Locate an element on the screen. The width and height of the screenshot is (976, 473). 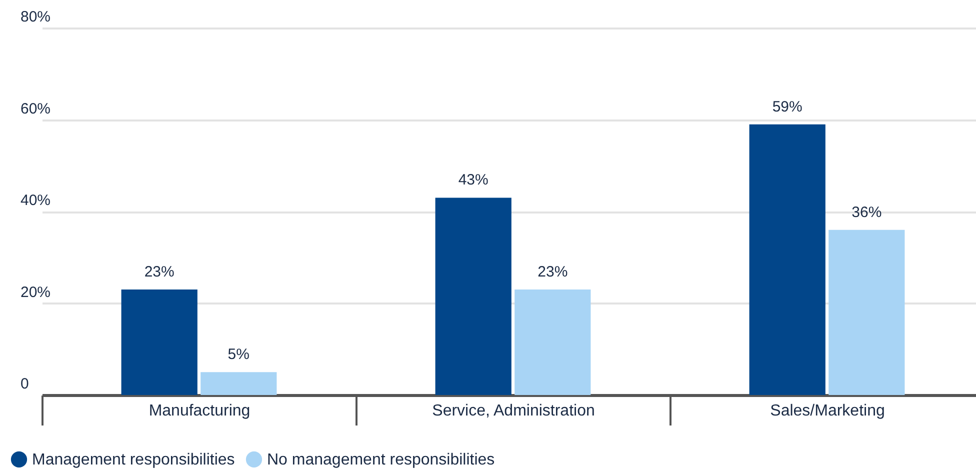
y-tick-label: 20% is located at coordinates (35, 292).